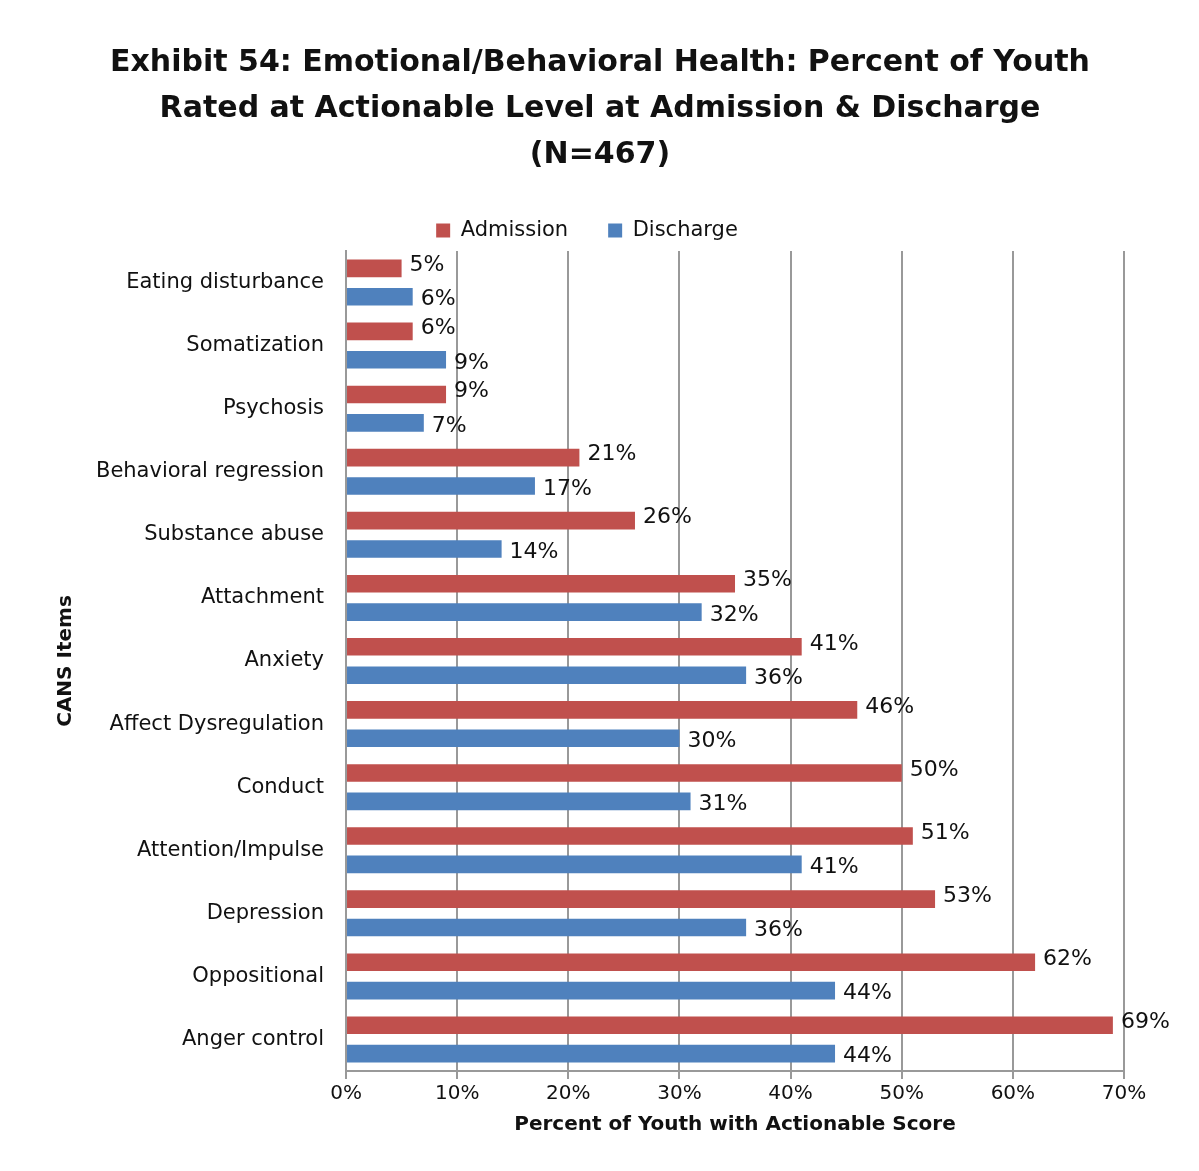 The image size is (1199, 1171). Describe the element at coordinates (712, 739) in the screenshot. I see `data-label: 30%` at that location.